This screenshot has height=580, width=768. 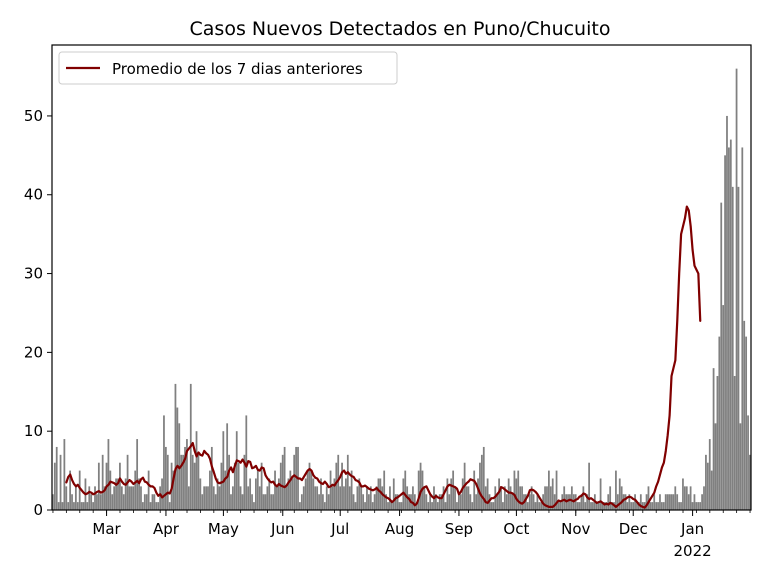 I want to click on x-tick-label: May, so click(x=223, y=529).